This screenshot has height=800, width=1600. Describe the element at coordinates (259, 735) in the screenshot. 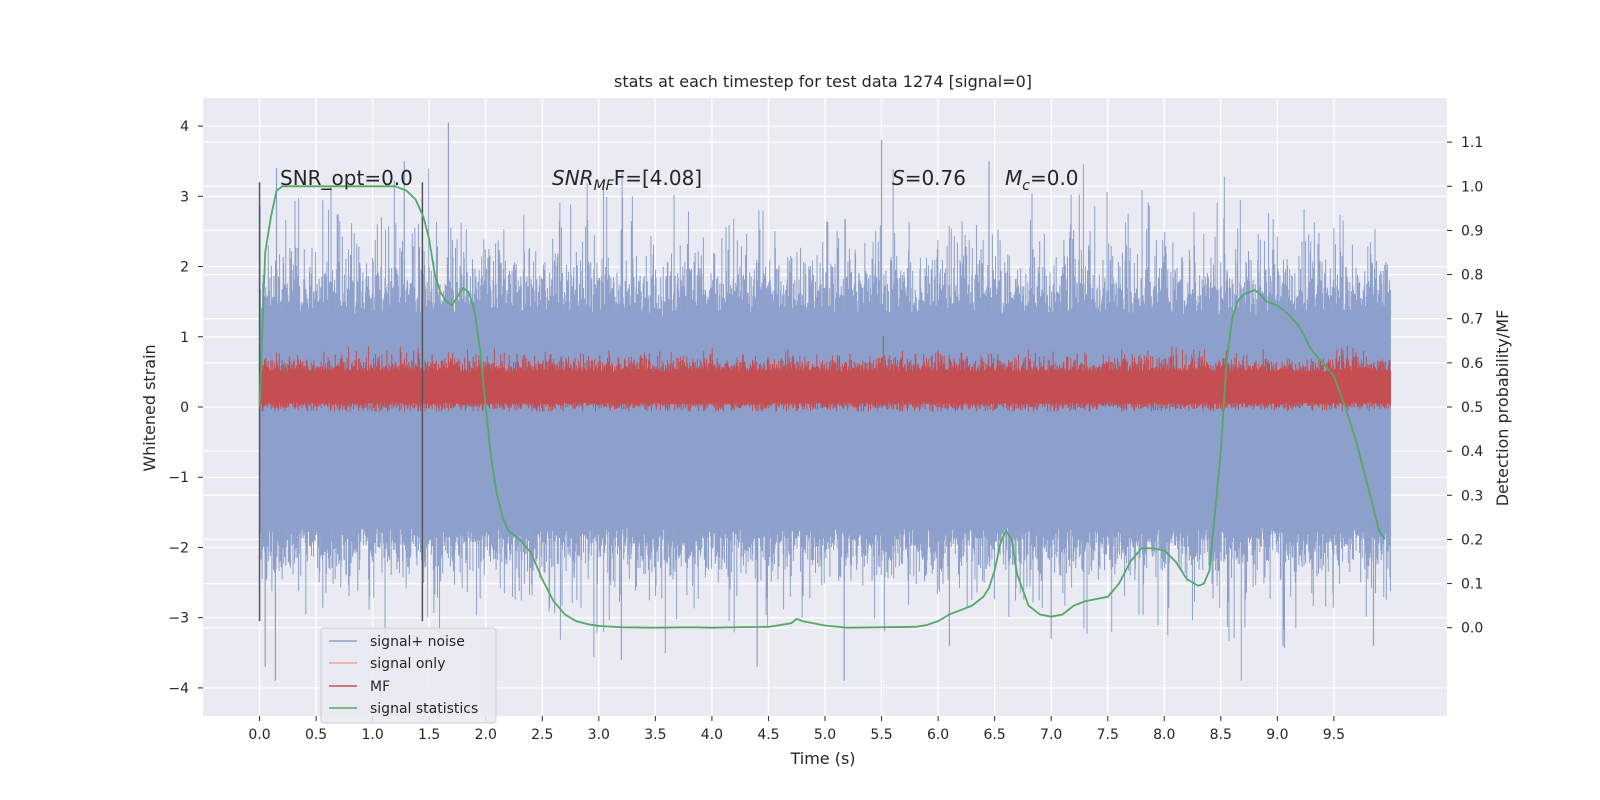

I see `x-tick-label-0: 0.0` at that location.